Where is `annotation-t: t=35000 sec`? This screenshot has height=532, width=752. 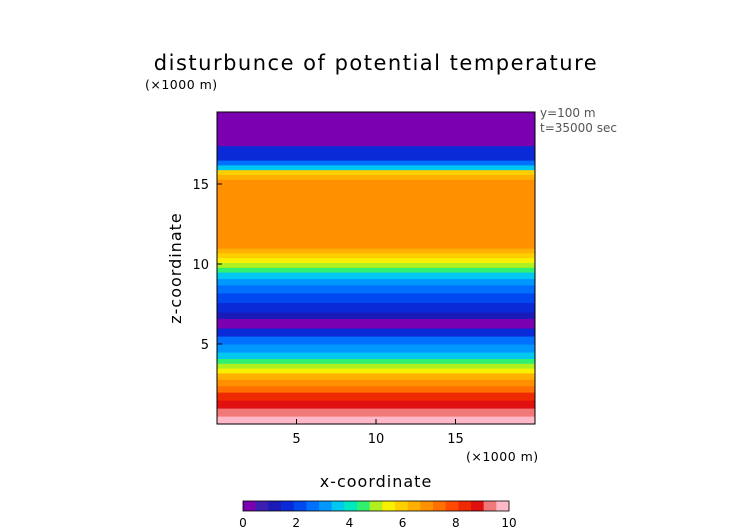 annotation-t: t=35000 sec is located at coordinates (578, 128).